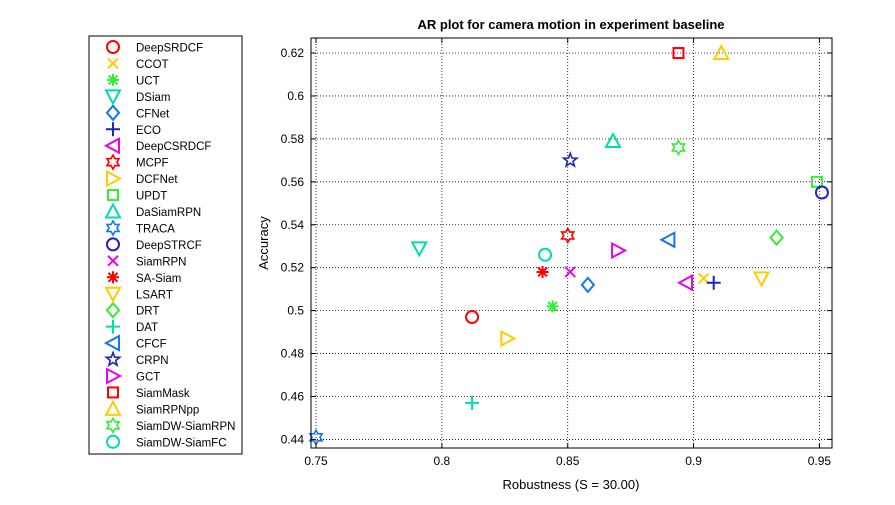 The height and width of the screenshot is (505, 895). I want to click on legend-marker-sa-siam, so click(113, 277).